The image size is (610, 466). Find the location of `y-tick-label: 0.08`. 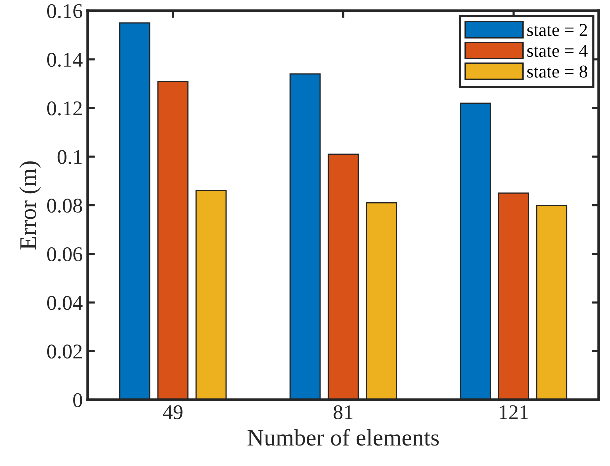

y-tick-label: 0.08 is located at coordinates (64, 206).